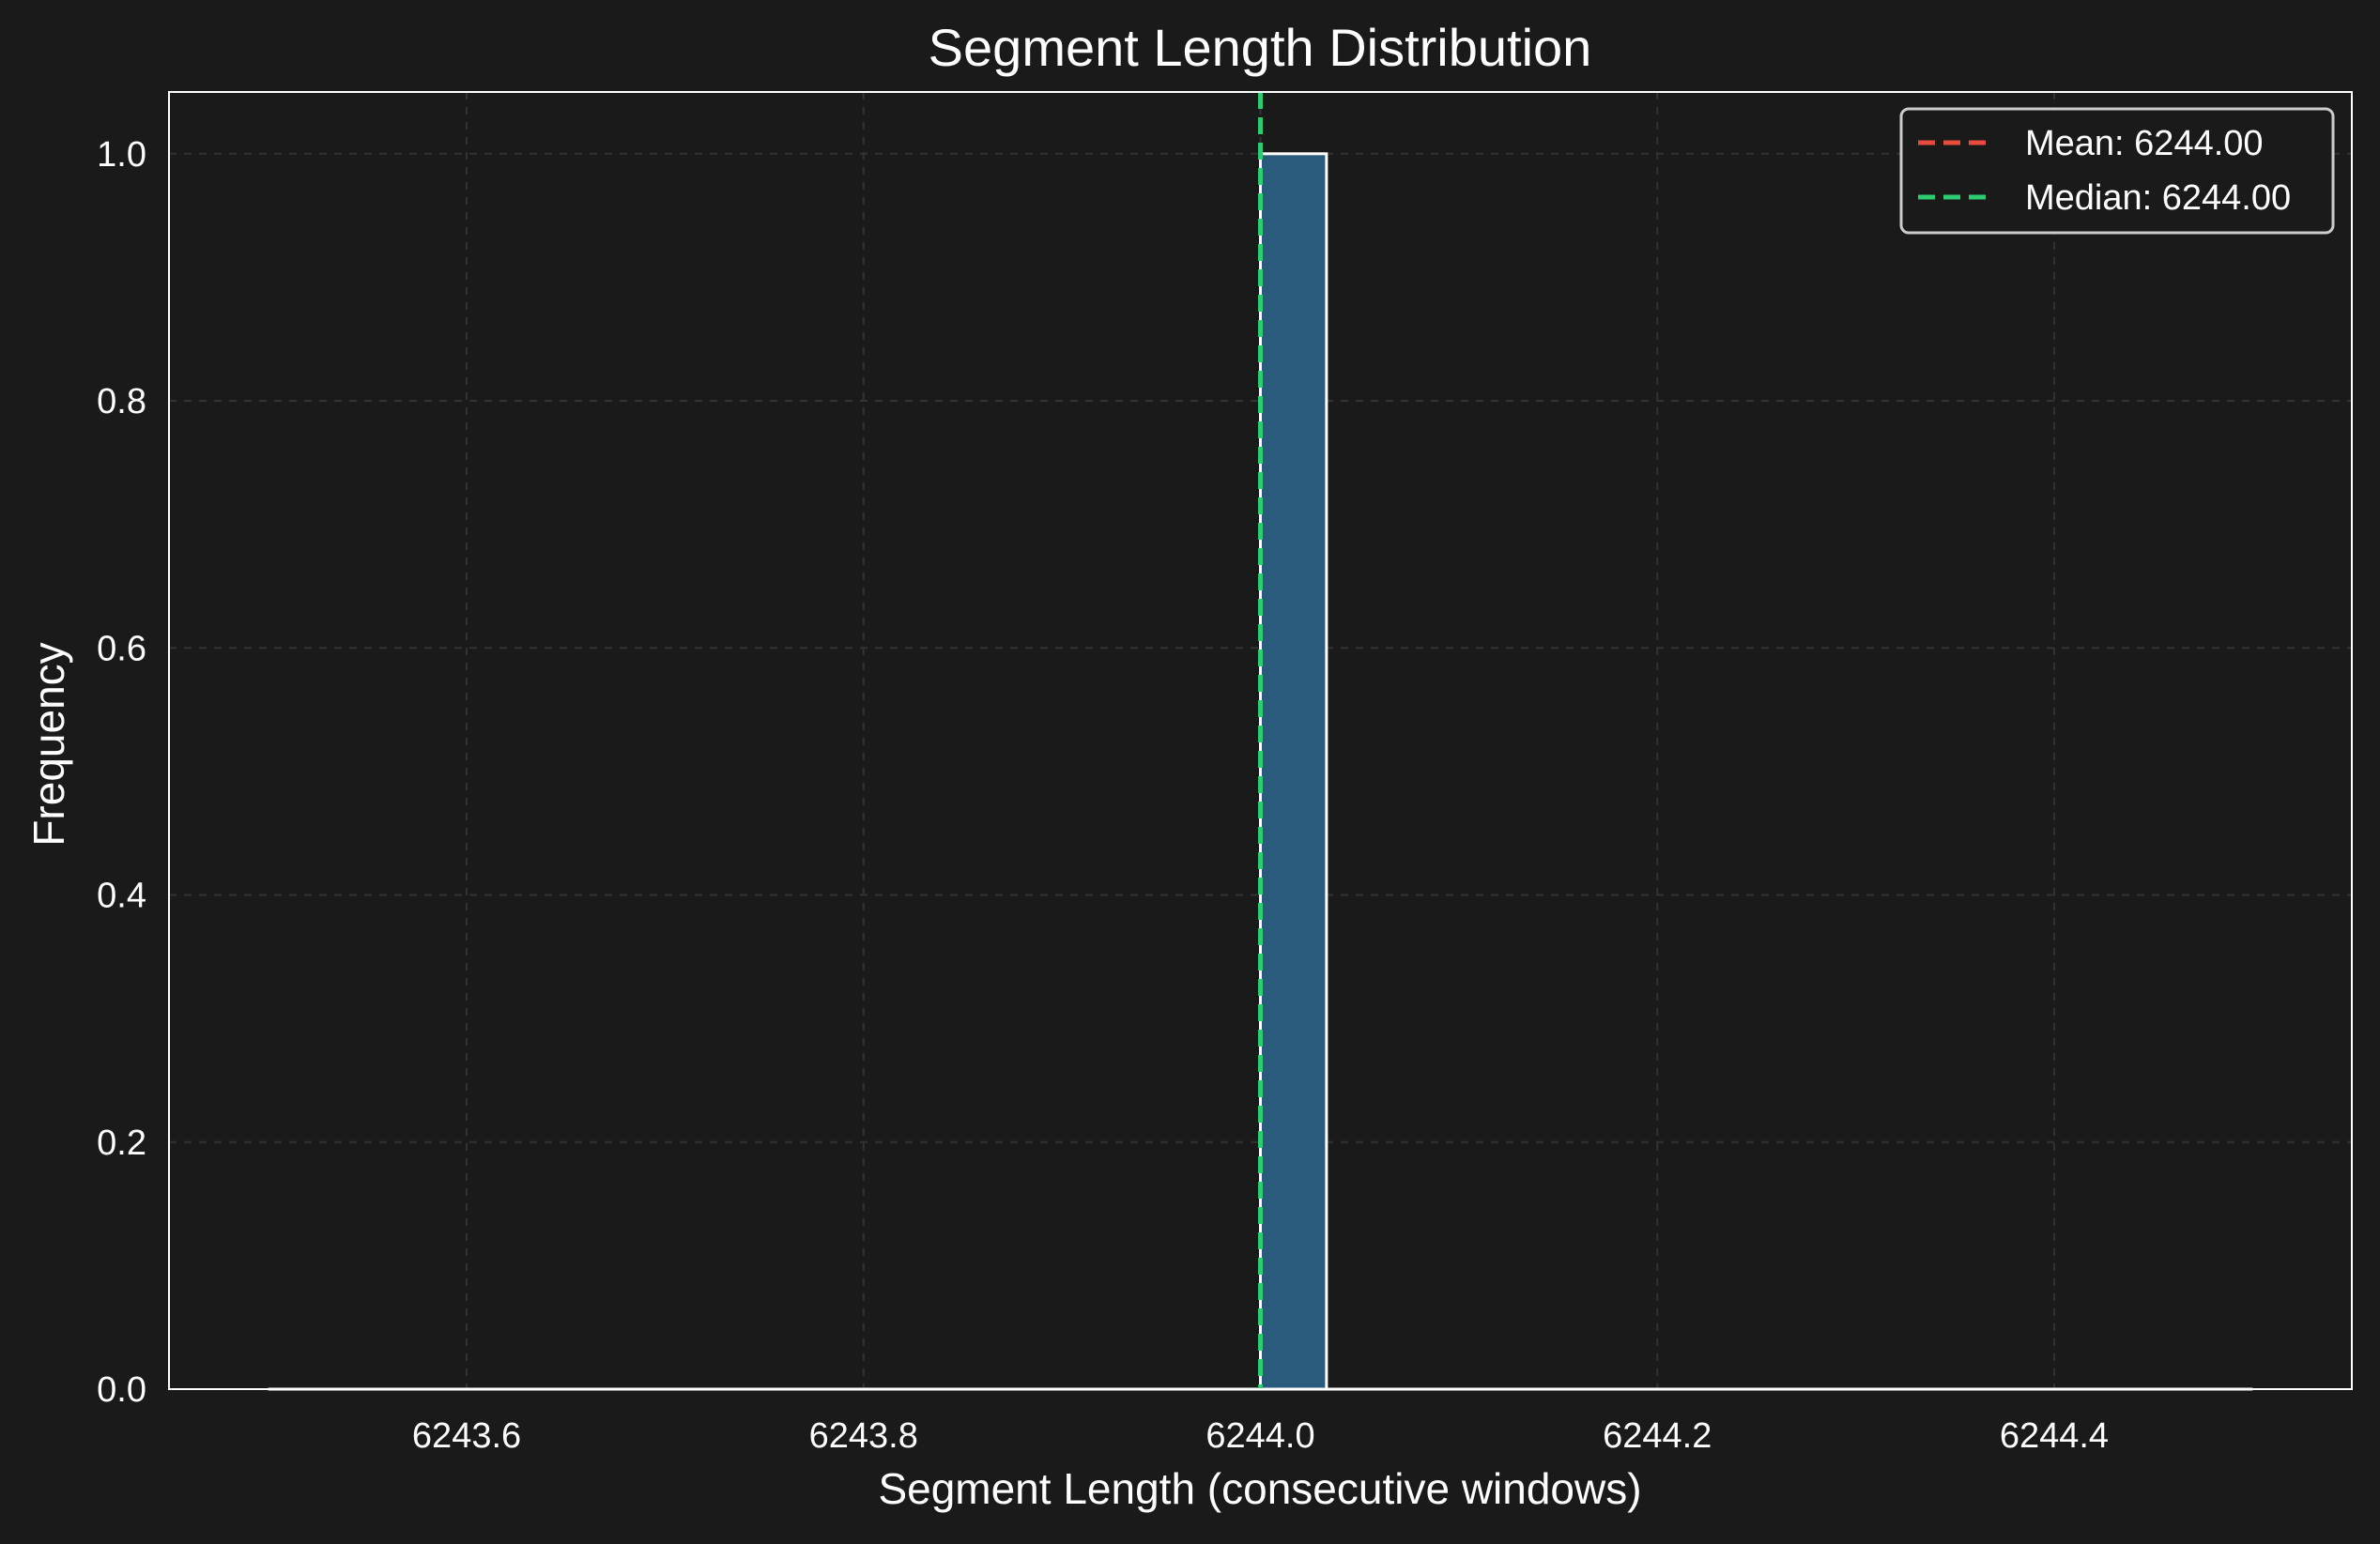  I want to click on y-tick-label: 0.0, so click(121, 1390).